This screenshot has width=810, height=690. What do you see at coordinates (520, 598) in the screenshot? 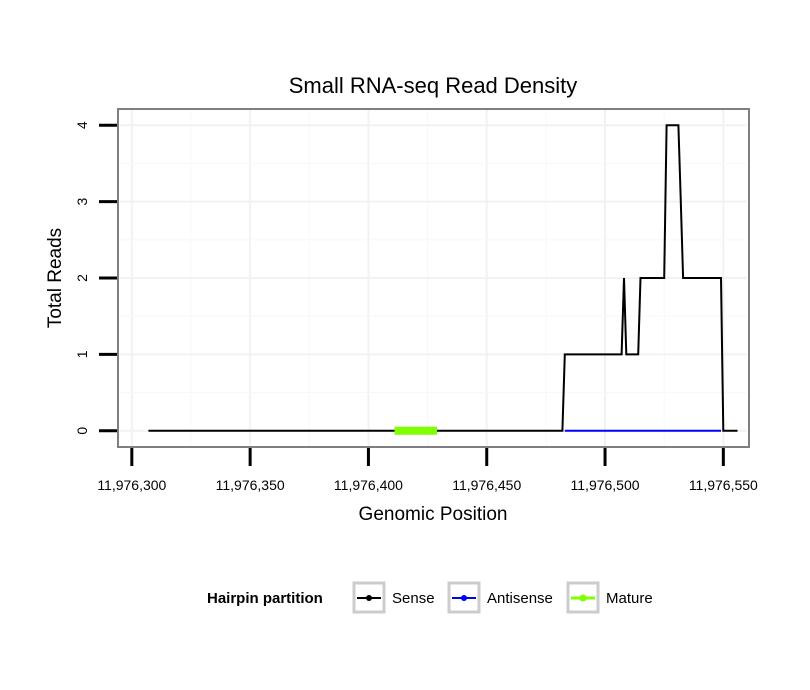
I see `legend-label-antisense: Antisense` at bounding box center [520, 598].